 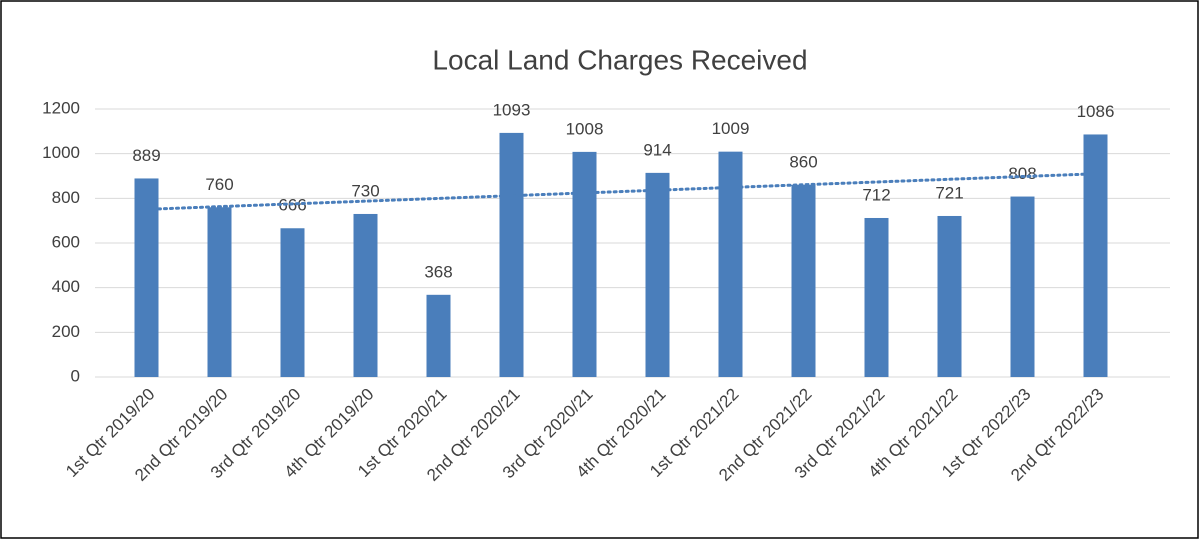 What do you see at coordinates (438, 271) in the screenshot?
I see `data-label: 368` at bounding box center [438, 271].